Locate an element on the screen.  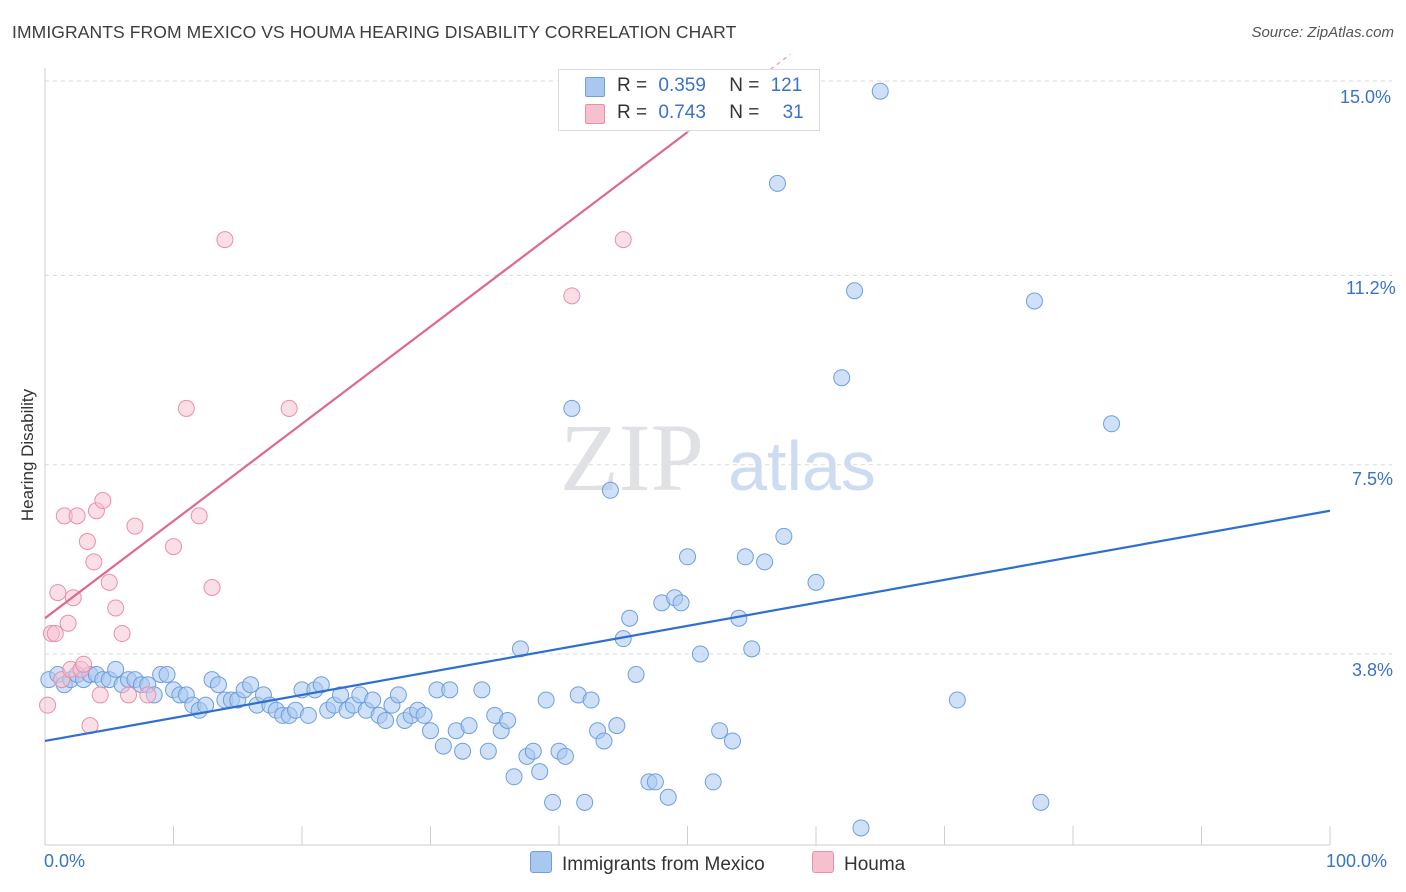
x-tick-max: 100.0% is located at coordinates (1357, 861).